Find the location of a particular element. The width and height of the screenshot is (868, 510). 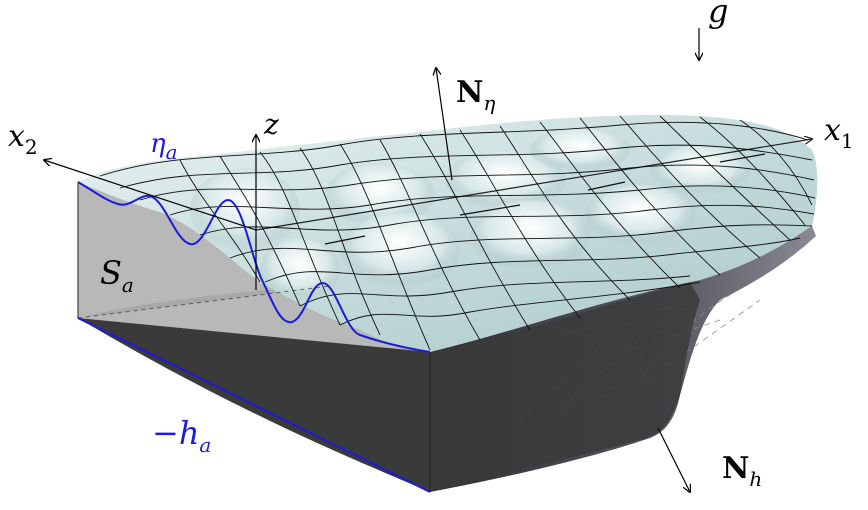

label-eta-a: ηa is located at coordinates (164, 146).